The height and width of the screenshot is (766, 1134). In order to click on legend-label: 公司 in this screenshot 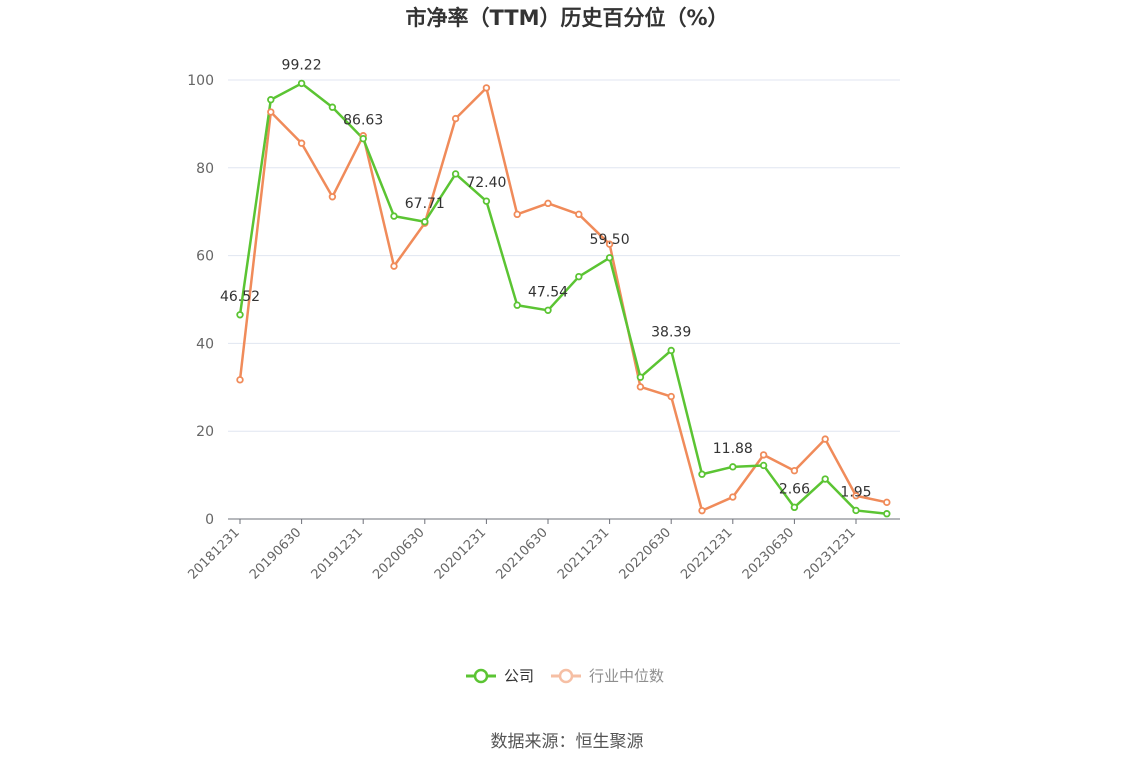, I will do `click(519, 676)`.